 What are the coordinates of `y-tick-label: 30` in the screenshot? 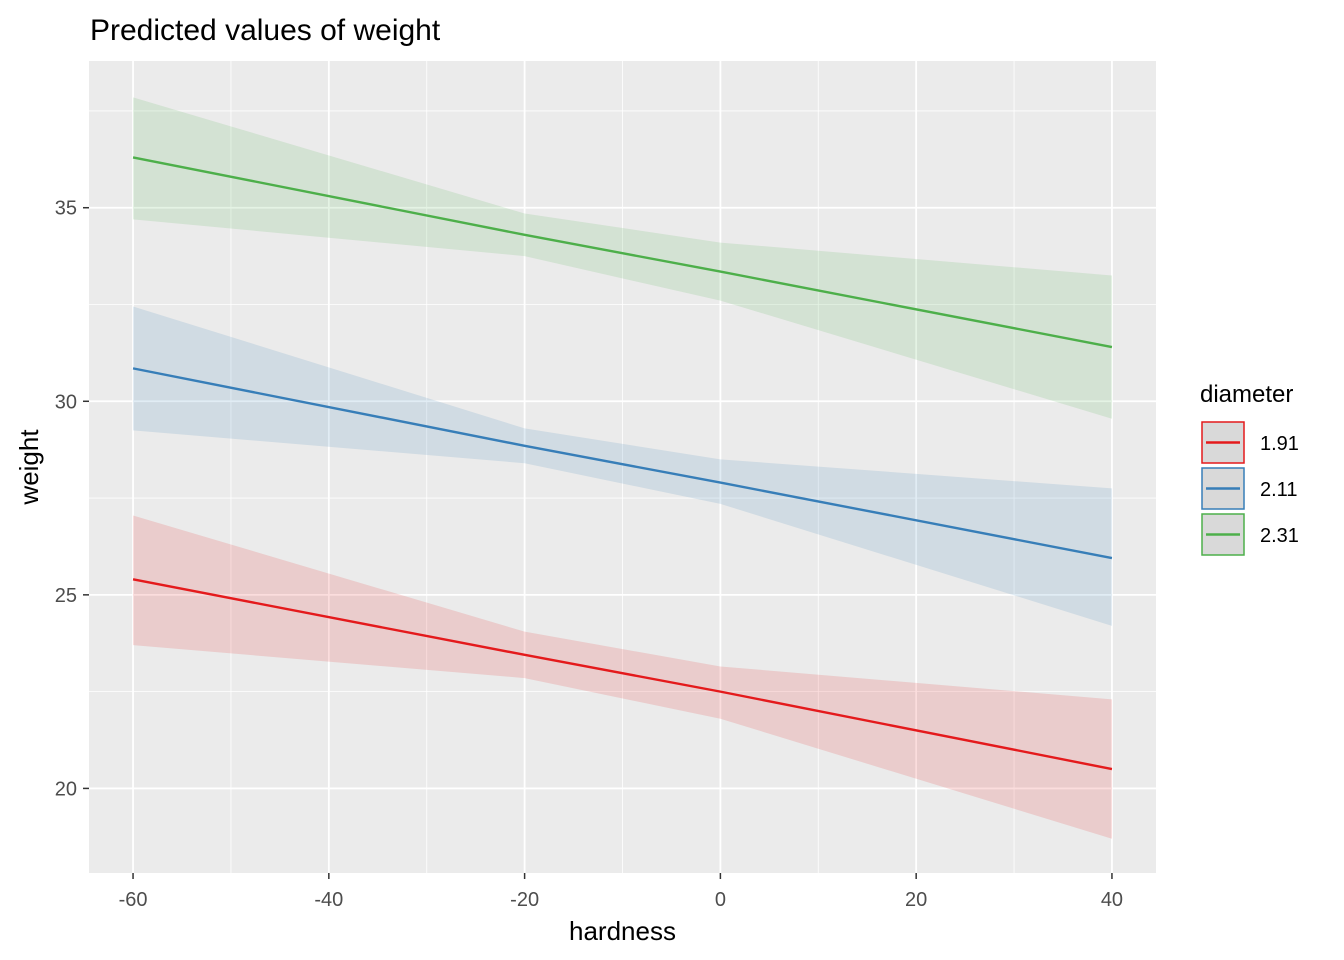 It's located at (66, 402).